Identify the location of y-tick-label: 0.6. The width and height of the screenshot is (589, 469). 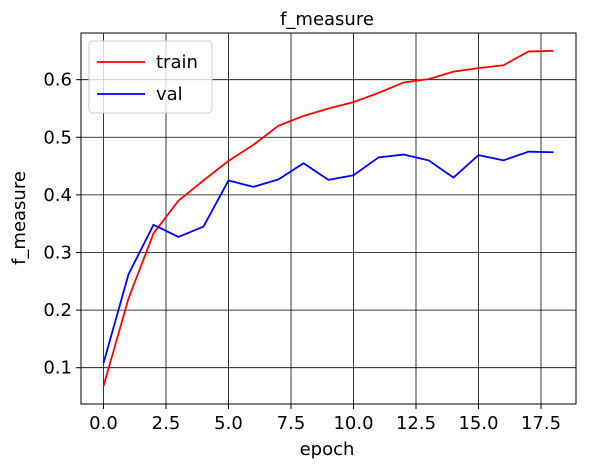
(57, 80).